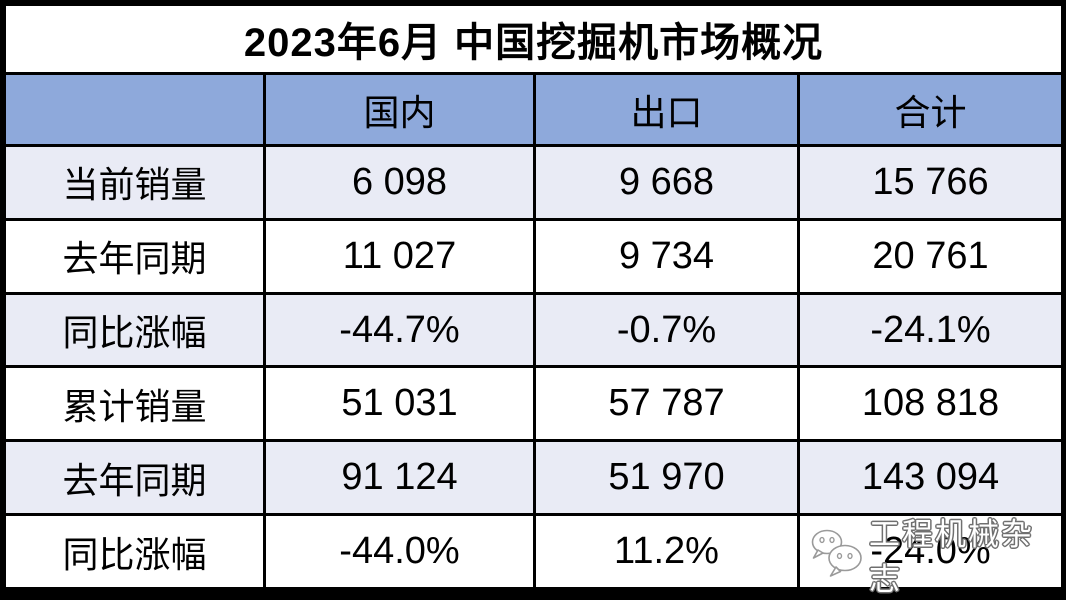 The image size is (1066, 600). Describe the element at coordinates (930, 478) in the screenshot. I see `cell-total: 143 094` at that location.